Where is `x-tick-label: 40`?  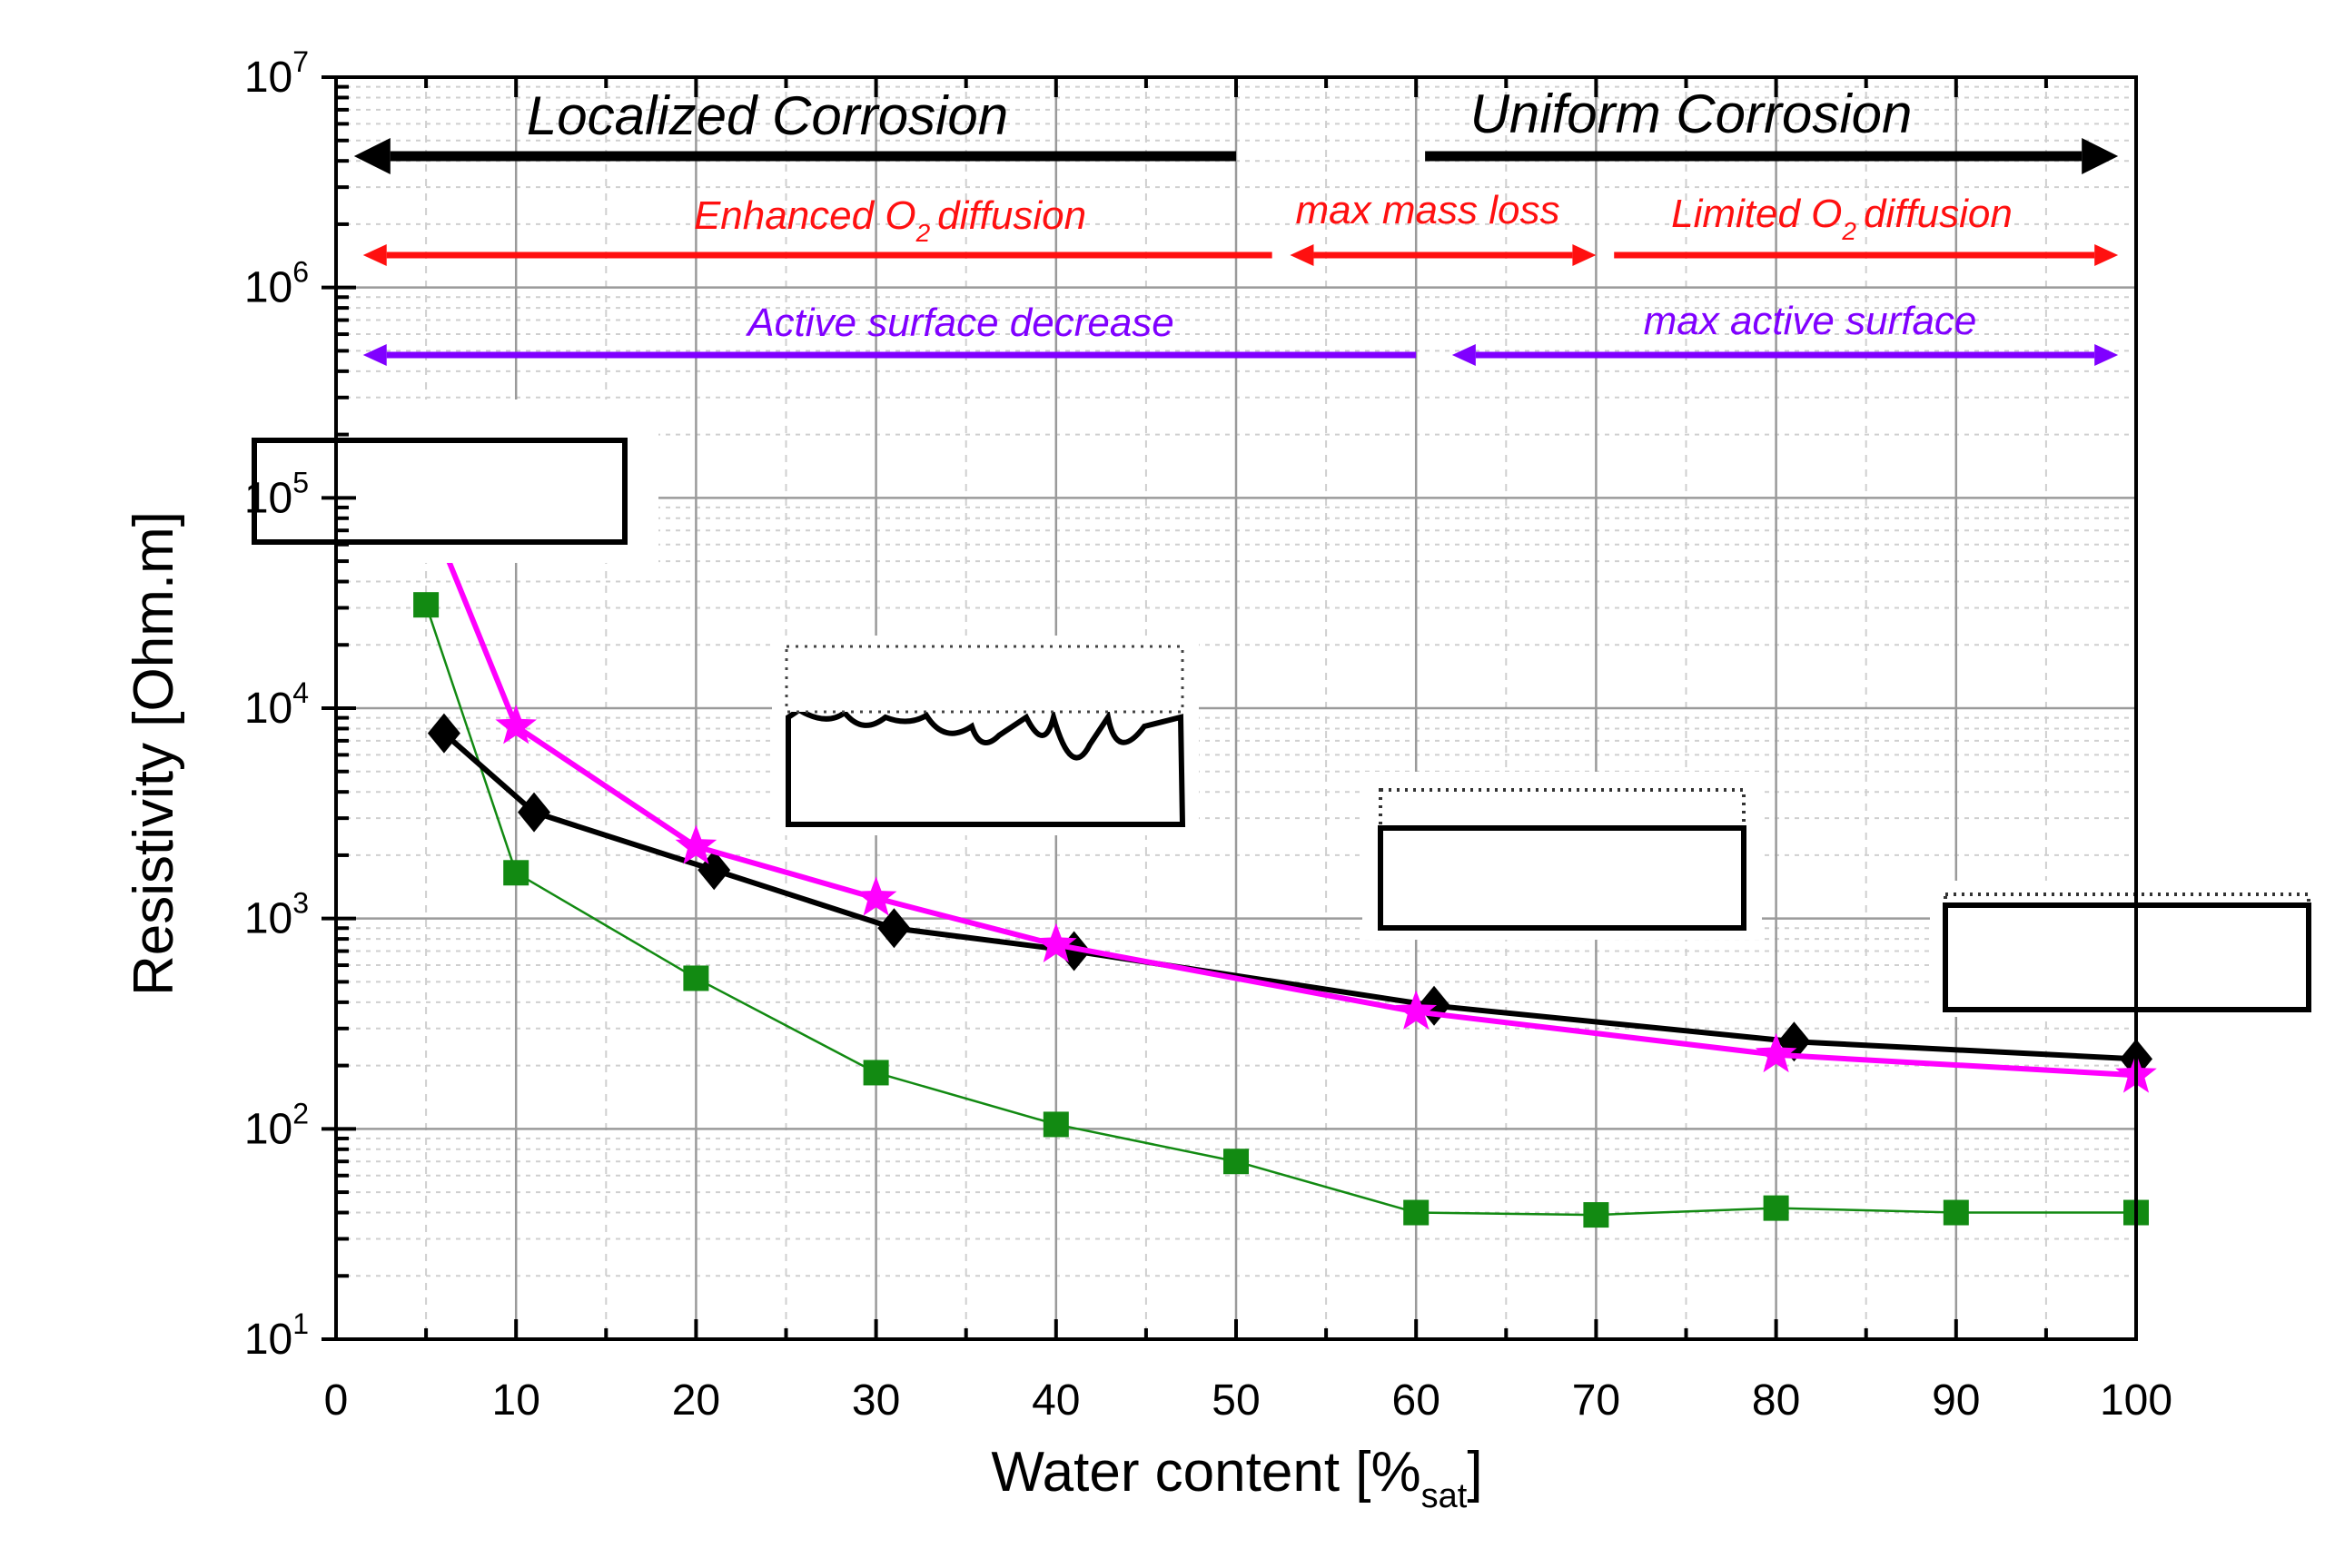
x-tick-label: 40 is located at coordinates (1056, 1400).